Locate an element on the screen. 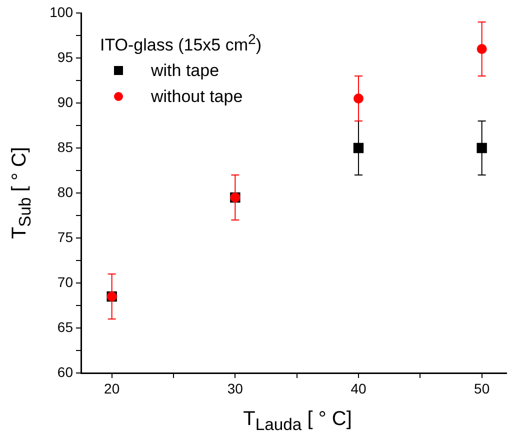 The width and height of the screenshot is (514, 444). y-tick-label: 80 is located at coordinates (65, 192).